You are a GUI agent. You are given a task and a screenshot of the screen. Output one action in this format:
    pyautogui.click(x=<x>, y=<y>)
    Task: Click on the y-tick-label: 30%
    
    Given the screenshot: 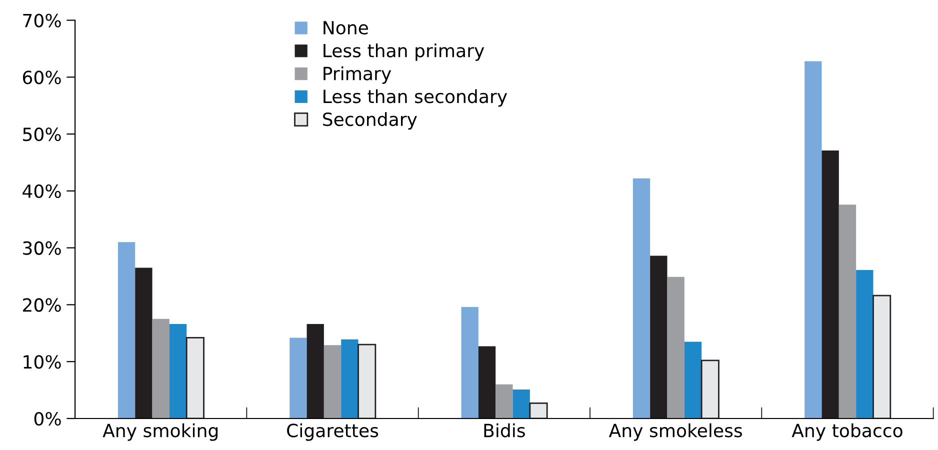 What is the action you would take?
    pyautogui.click(x=42, y=248)
    